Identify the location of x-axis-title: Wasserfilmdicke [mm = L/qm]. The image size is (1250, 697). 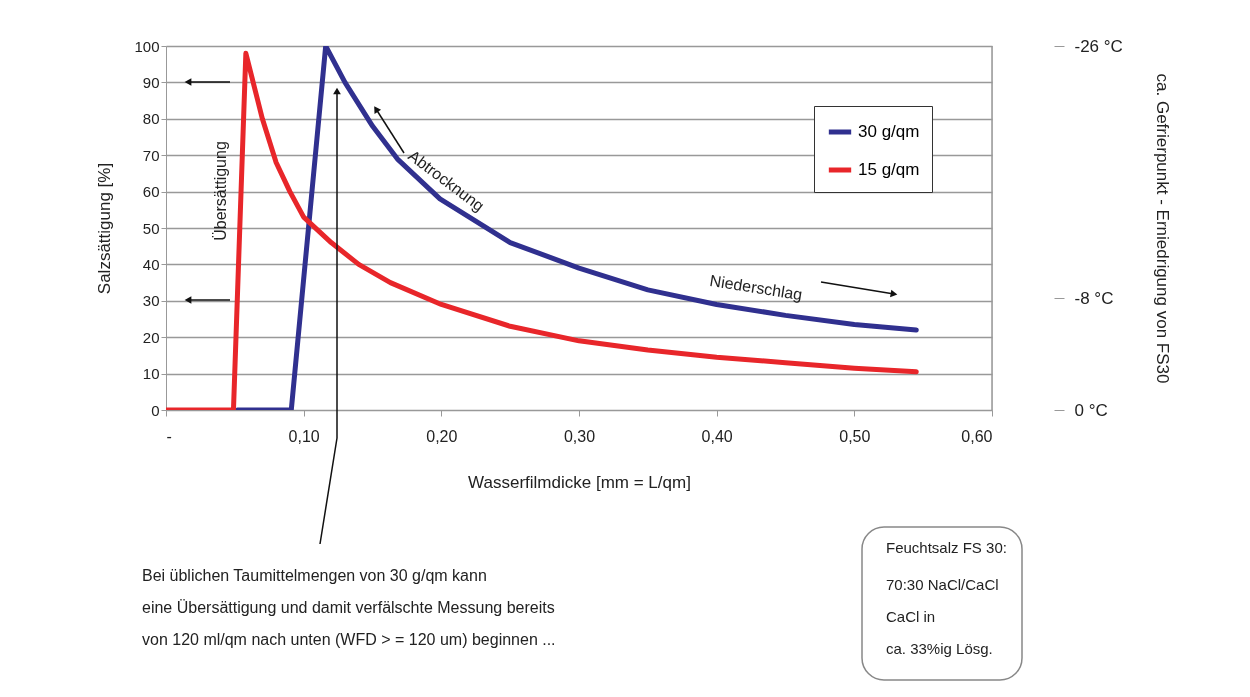
(579, 482).